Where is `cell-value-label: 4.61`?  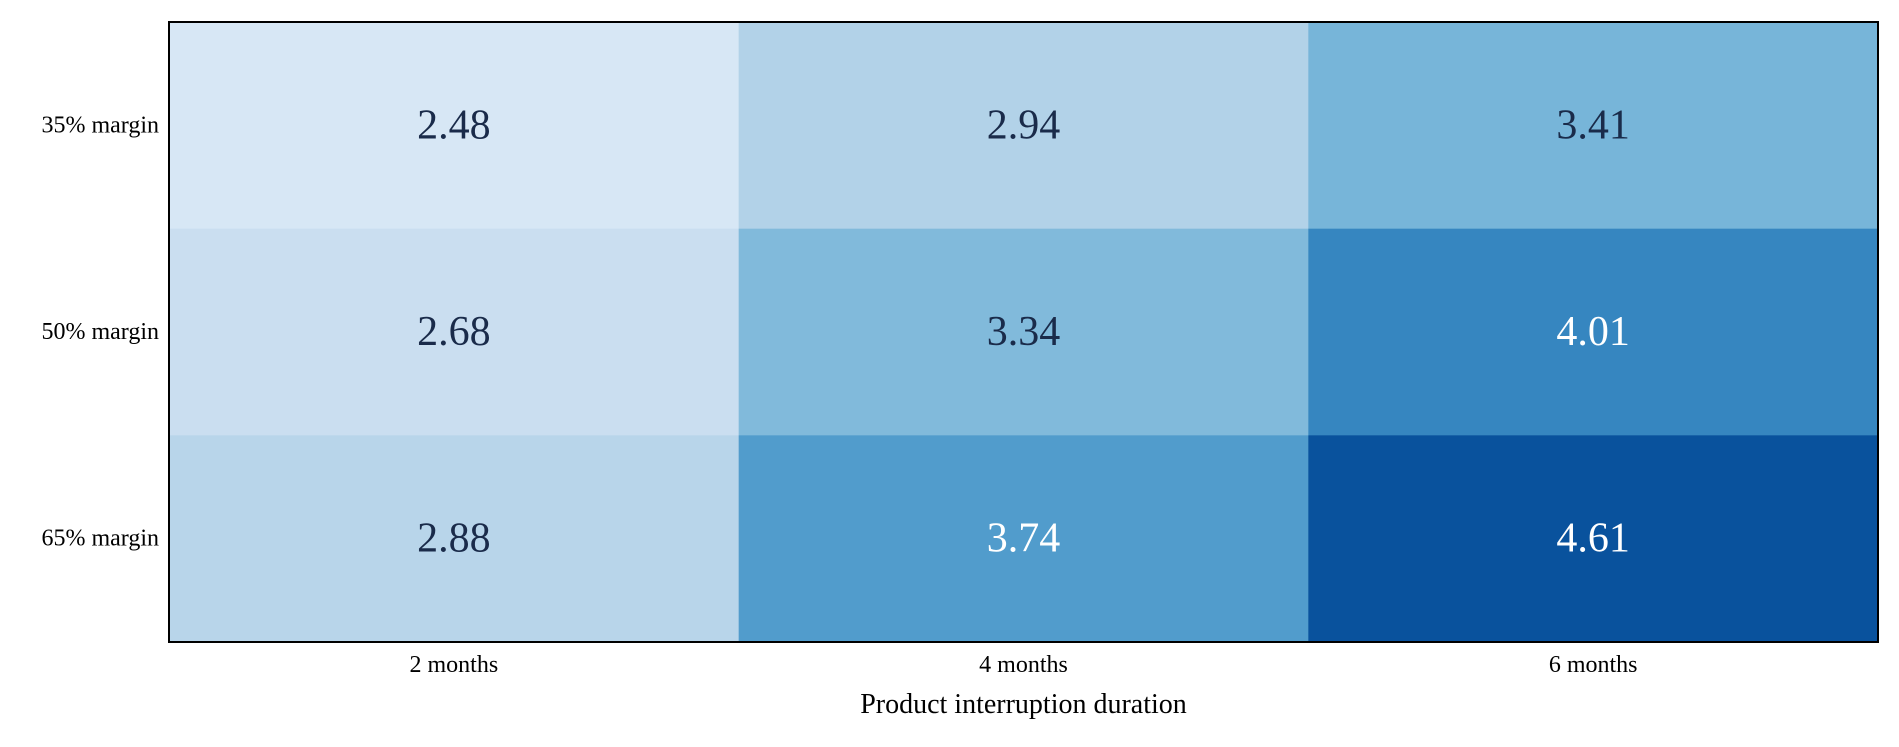 cell-value-label: 4.61 is located at coordinates (1593, 539).